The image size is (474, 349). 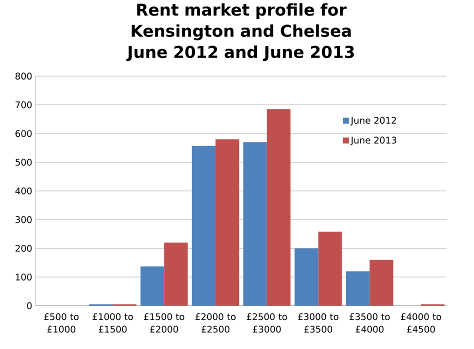 What do you see at coordinates (240, 32) in the screenshot?
I see `chart-title: Rent market profile for Kensington and Chelsea June 2012 and June 2013` at bounding box center [240, 32].